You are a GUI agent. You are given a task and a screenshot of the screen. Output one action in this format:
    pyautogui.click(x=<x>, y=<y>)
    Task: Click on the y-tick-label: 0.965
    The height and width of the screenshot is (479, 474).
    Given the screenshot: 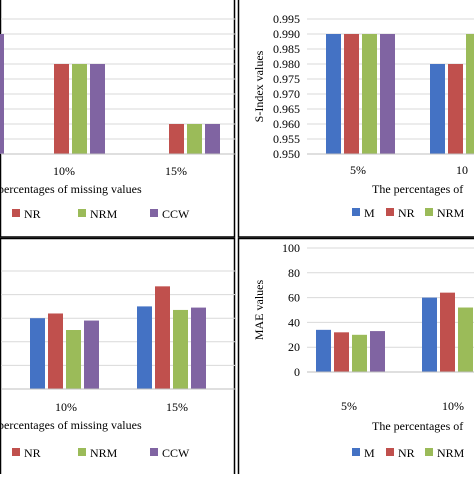 What is the action you would take?
    pyautogui.click(x=286, y=109)
    